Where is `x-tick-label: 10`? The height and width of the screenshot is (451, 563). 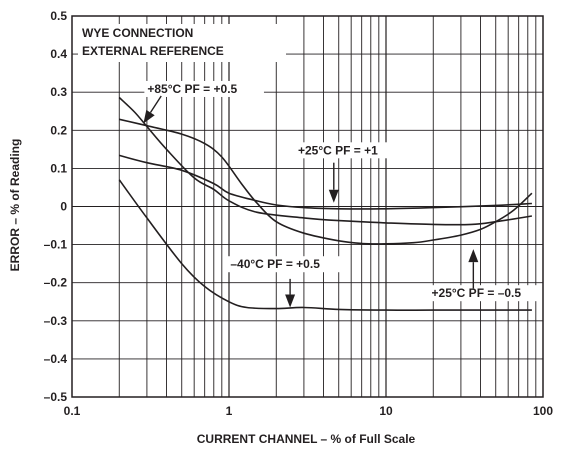
x-tick-label: 10 is located at coordinates (386, 411).